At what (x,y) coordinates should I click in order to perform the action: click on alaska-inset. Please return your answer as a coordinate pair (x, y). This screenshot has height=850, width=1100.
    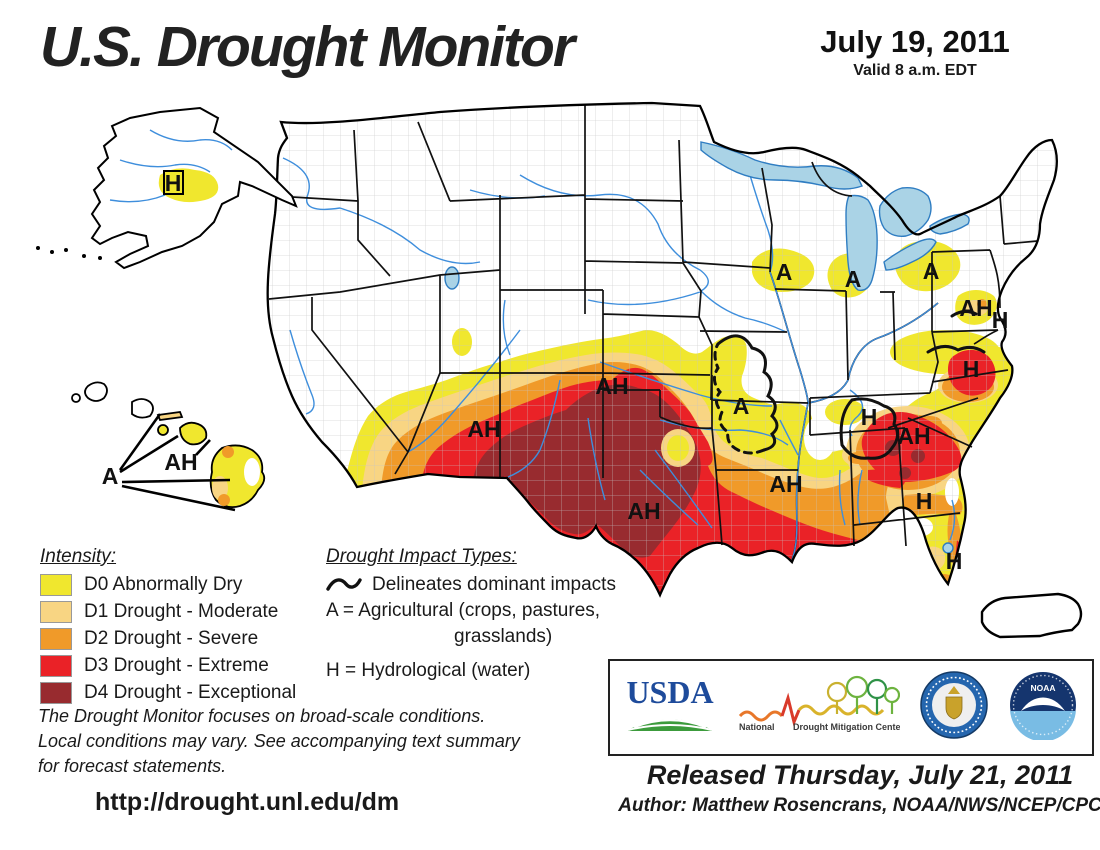
    Looking at the image, I should click on (167, 188).